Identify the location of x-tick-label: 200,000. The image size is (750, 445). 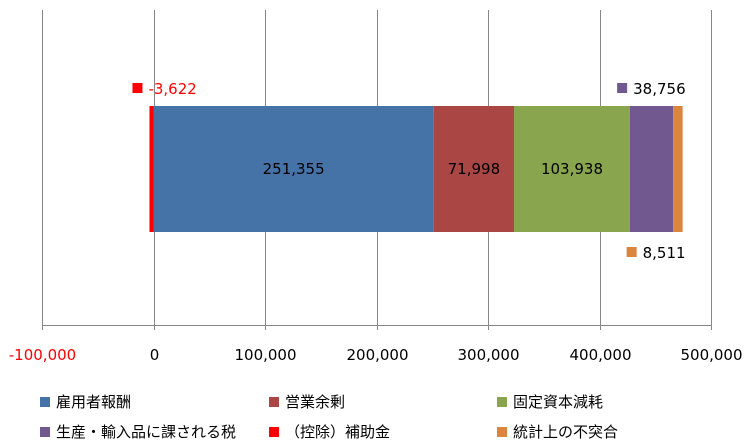
(377, 355).